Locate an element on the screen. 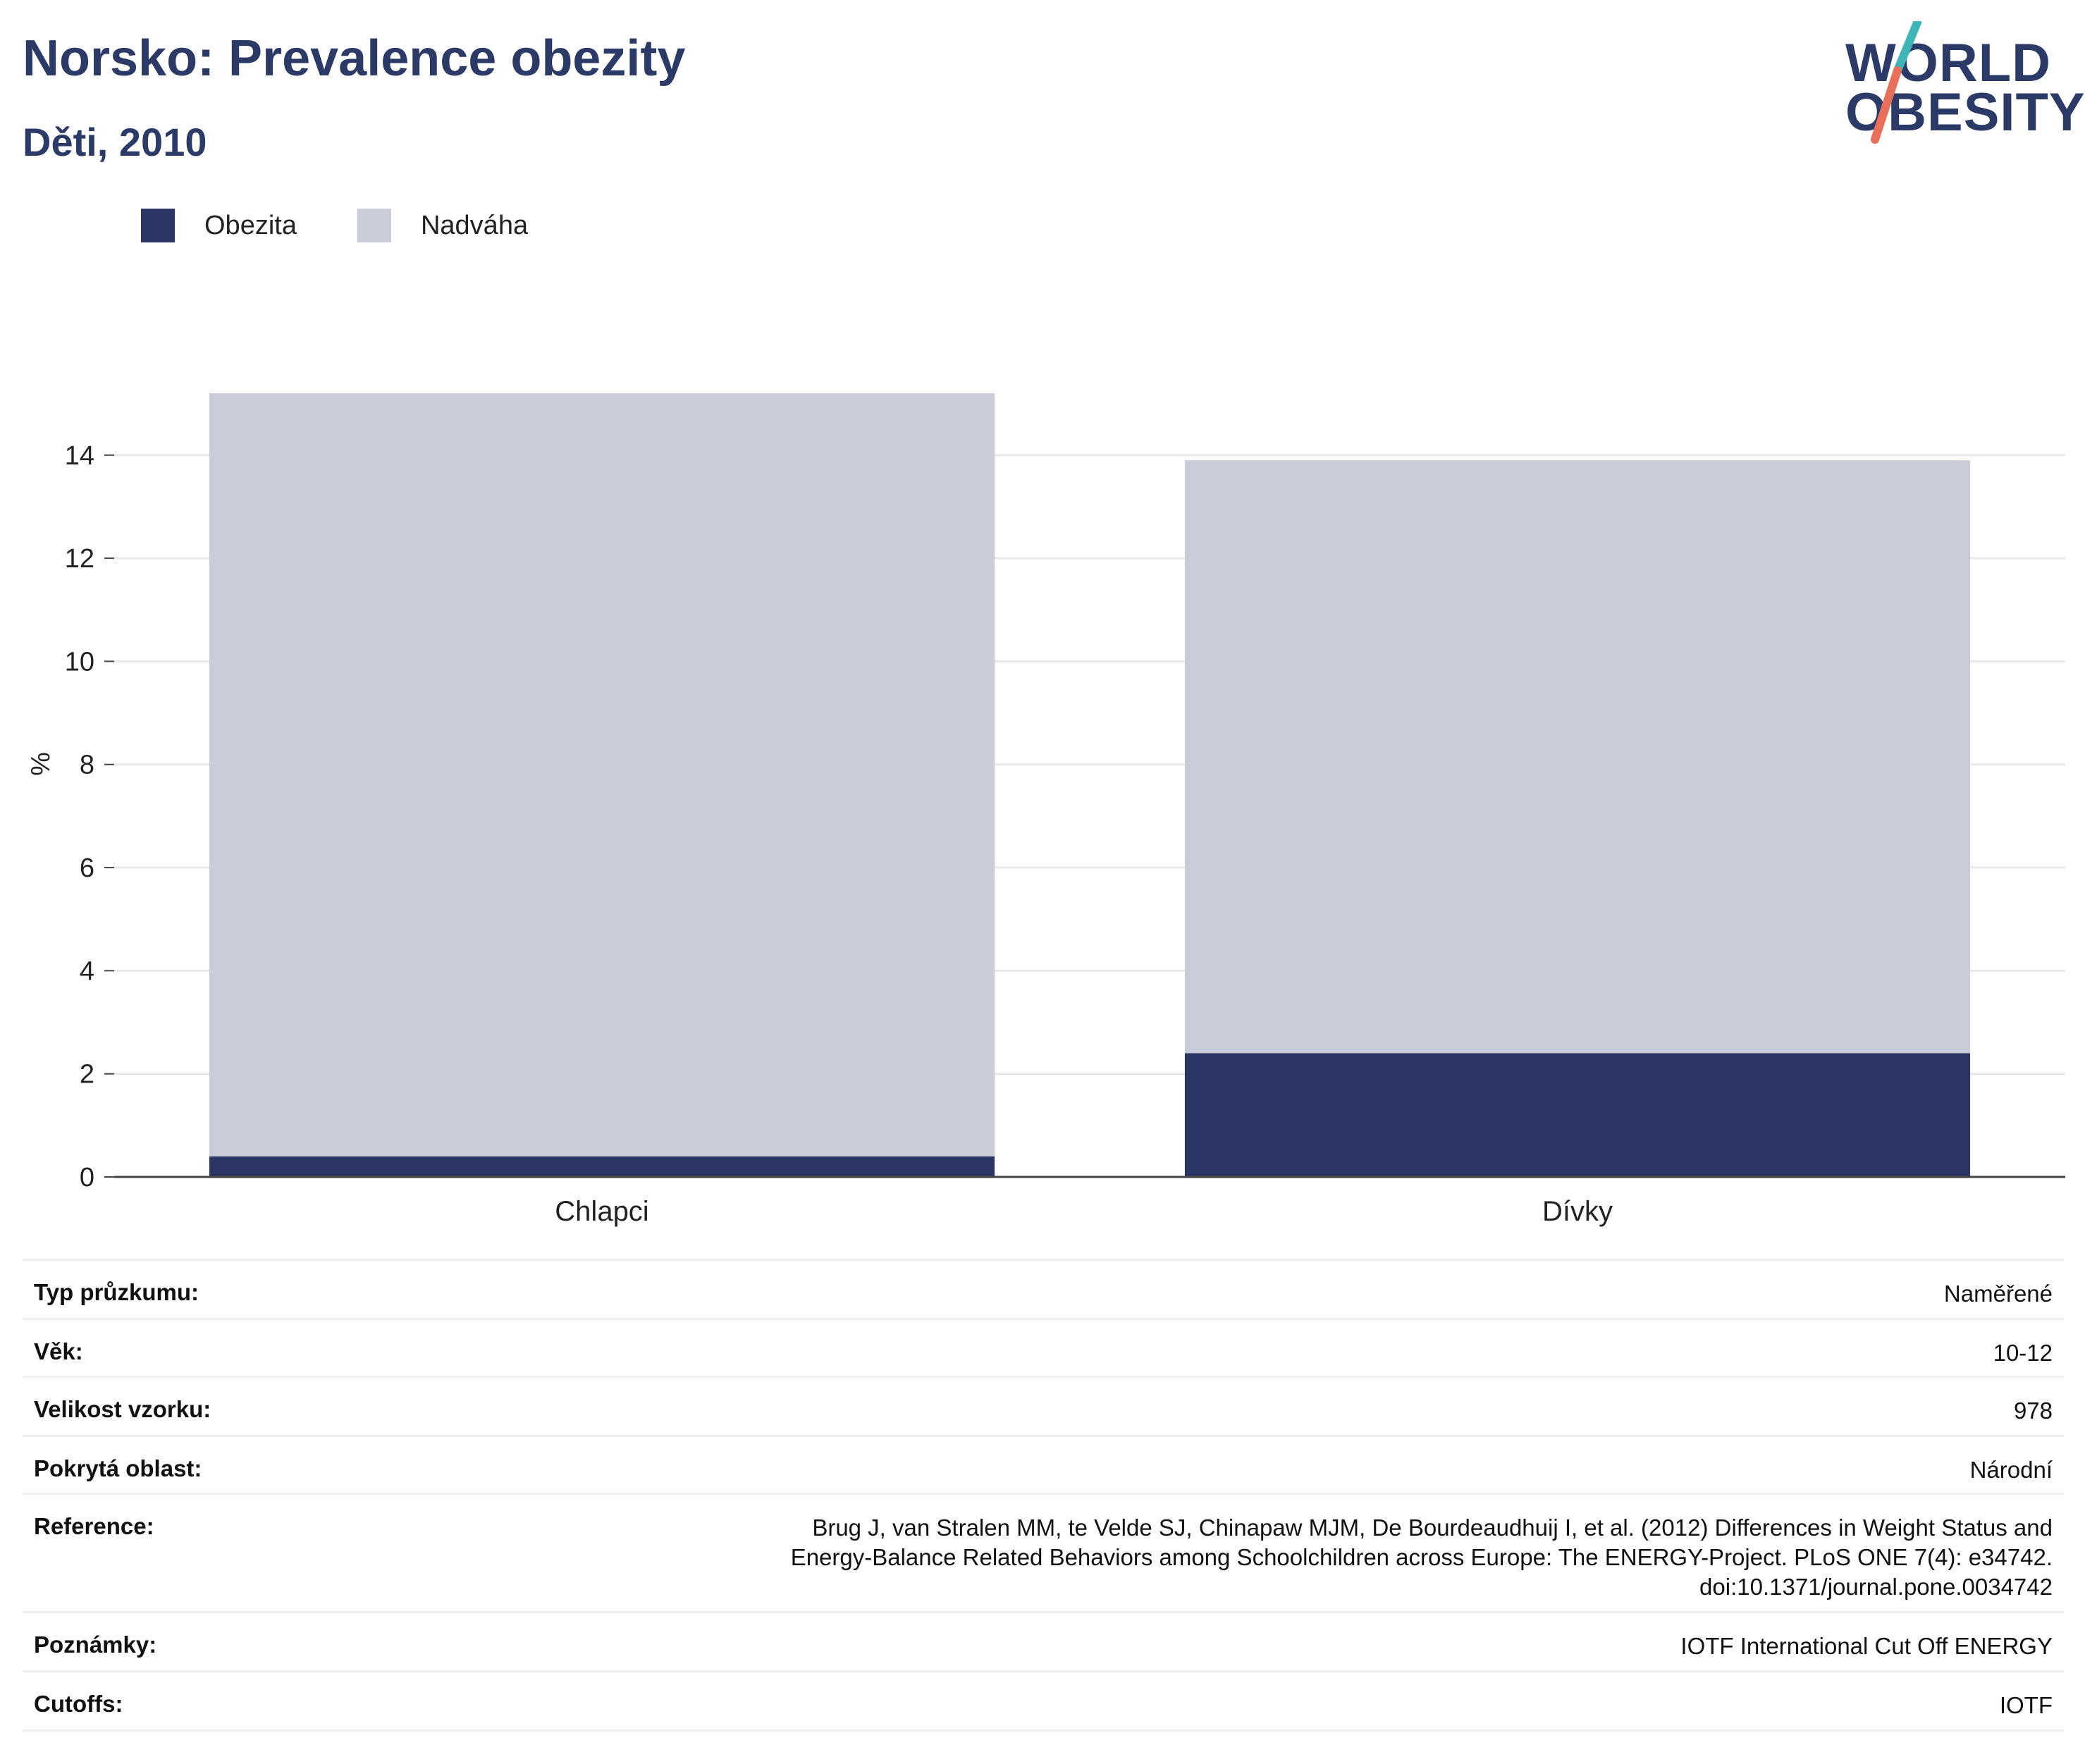 The image size is (2085, 1764). info-value: 978 is located at coordinates (2033, 1411).